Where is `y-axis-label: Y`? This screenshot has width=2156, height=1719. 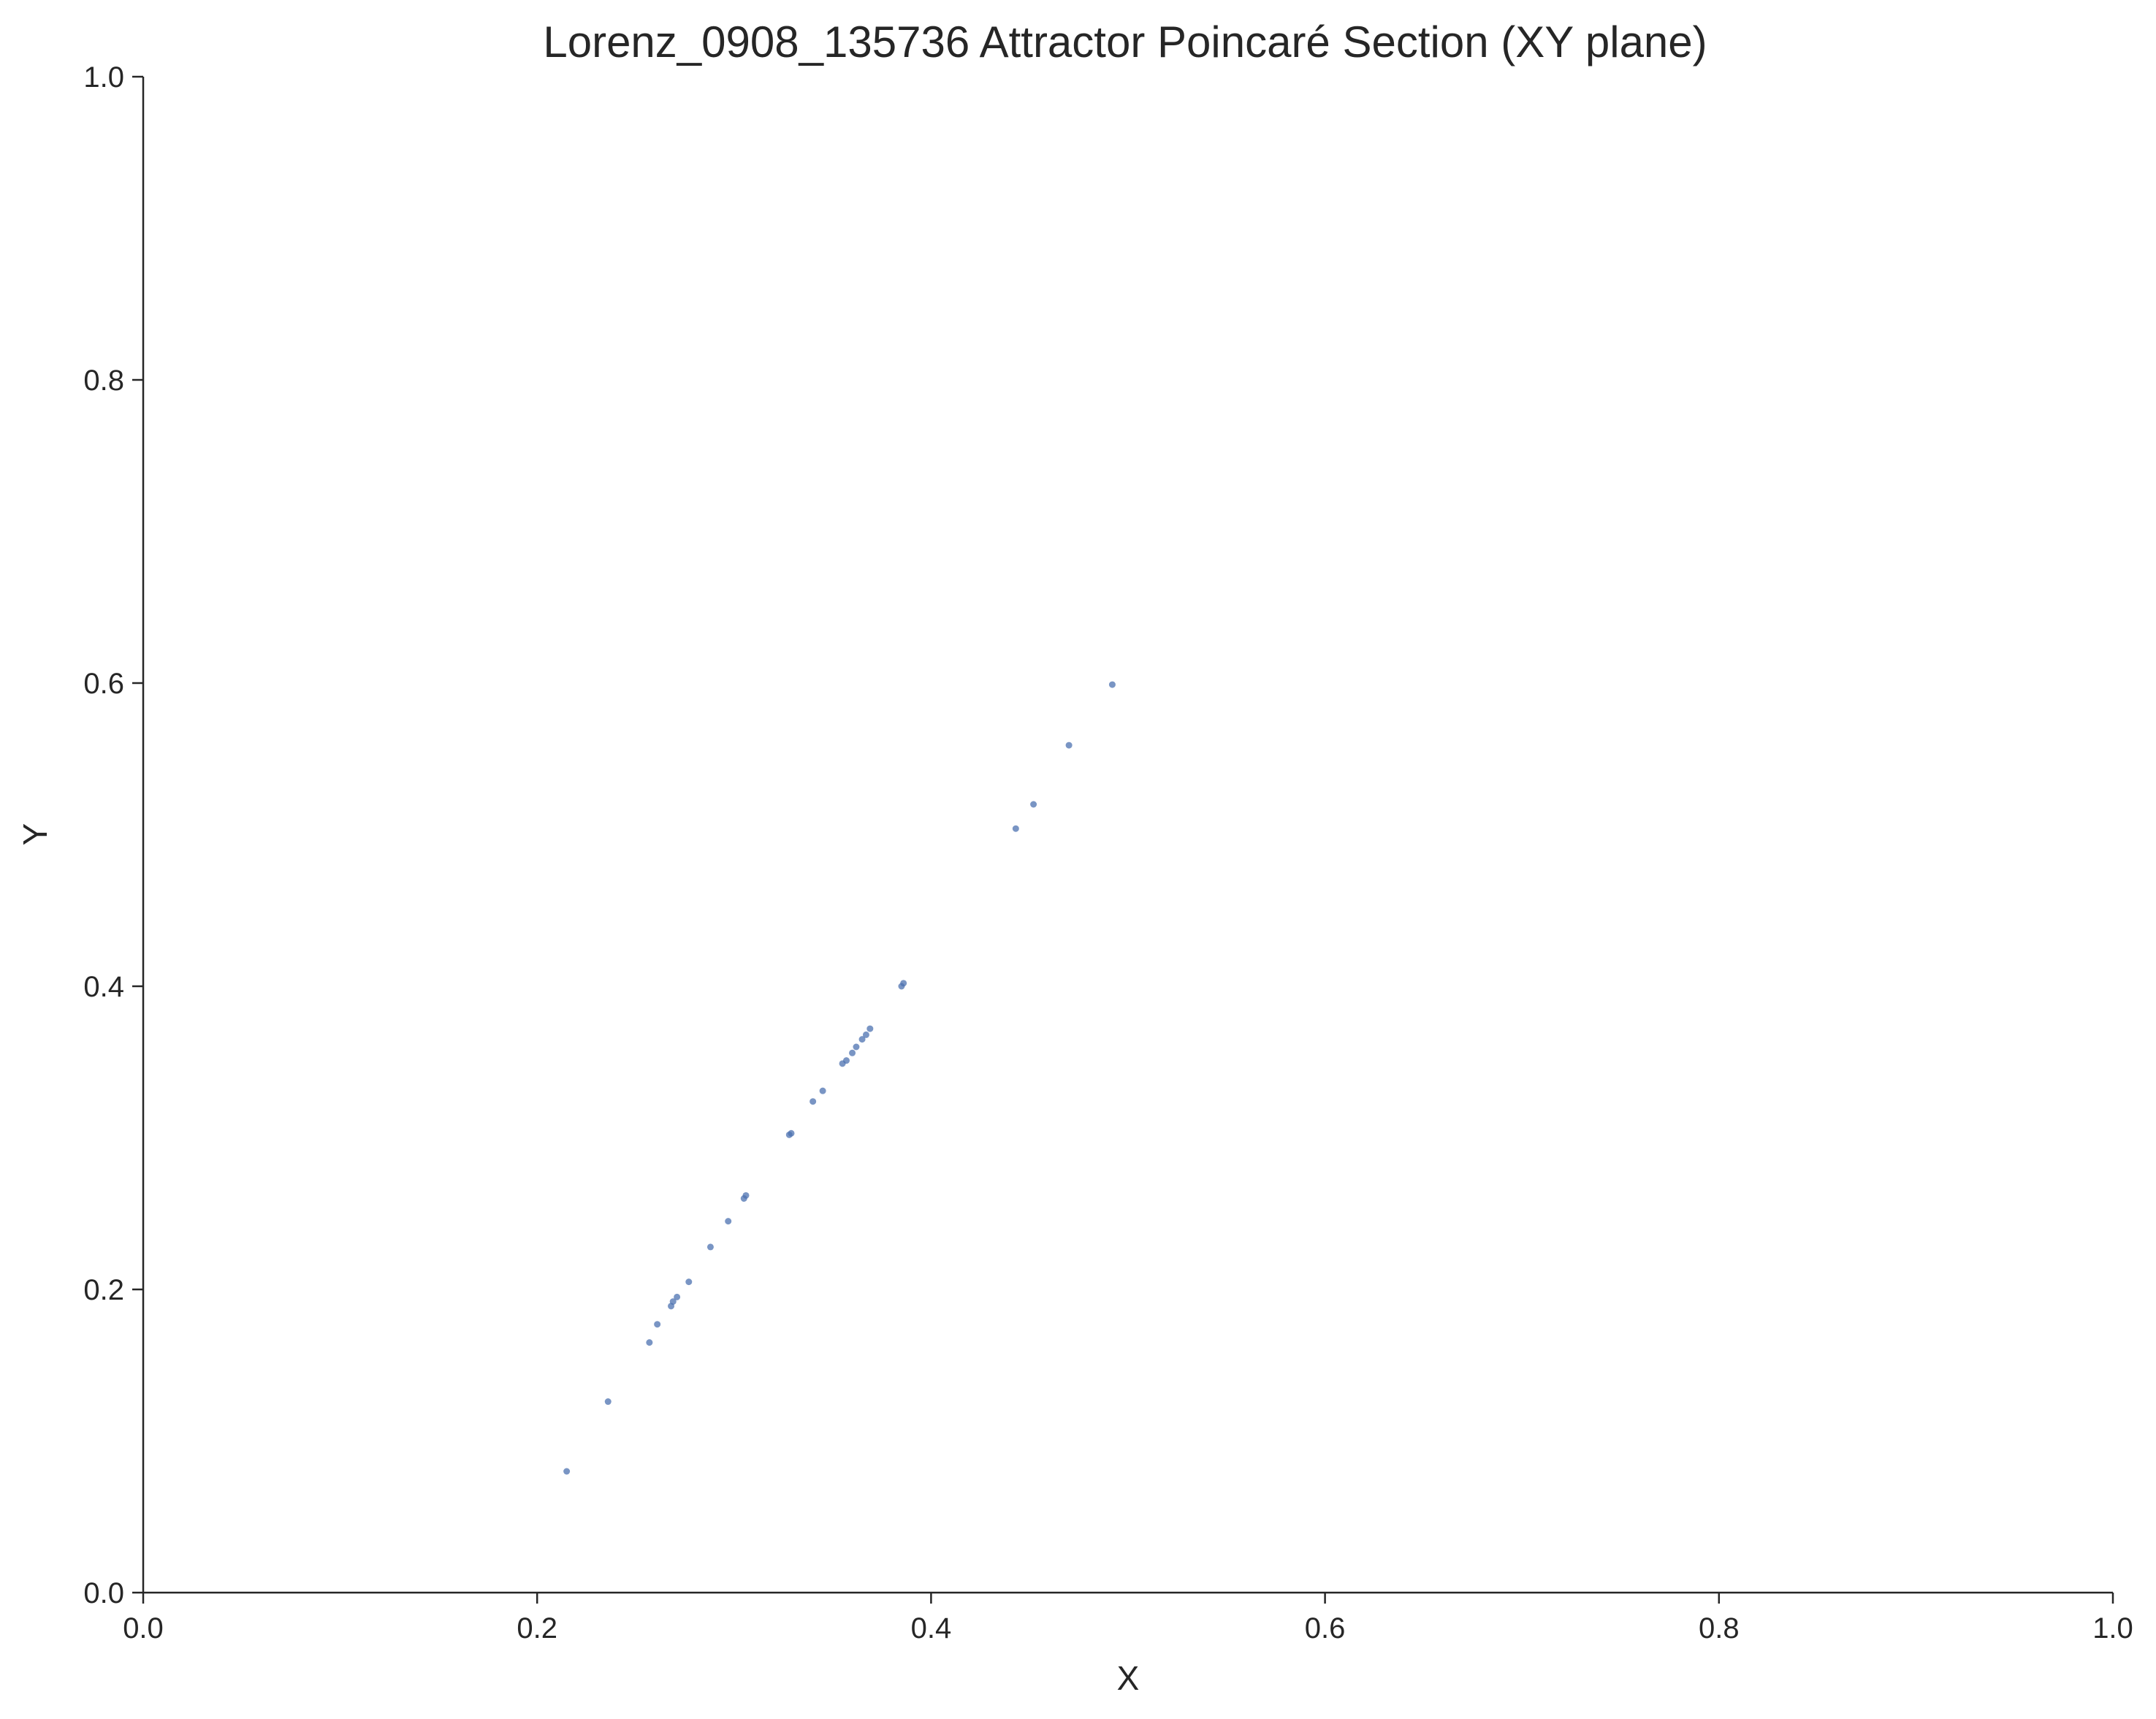 y-axis-label: Y is located at coordinates (35, 834).